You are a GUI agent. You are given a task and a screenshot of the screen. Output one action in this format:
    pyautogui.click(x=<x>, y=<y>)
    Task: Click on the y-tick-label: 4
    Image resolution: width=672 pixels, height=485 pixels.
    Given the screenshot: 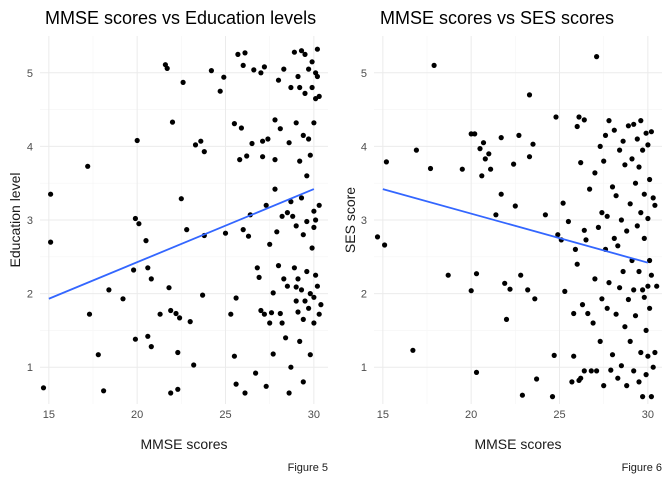 What is the action you would take?
    pyautogui.click(x=30, y=147)
    